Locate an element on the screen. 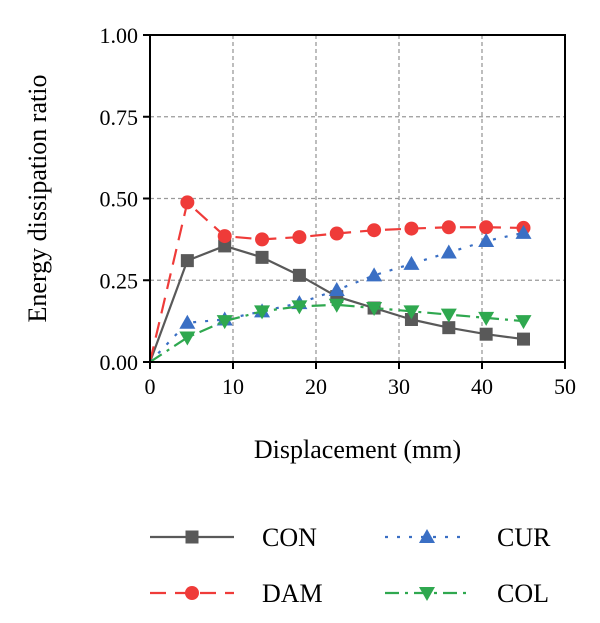 This screenshot has height=623, width=600. x-tick-label: 40 is located at coordinates (482, 386).